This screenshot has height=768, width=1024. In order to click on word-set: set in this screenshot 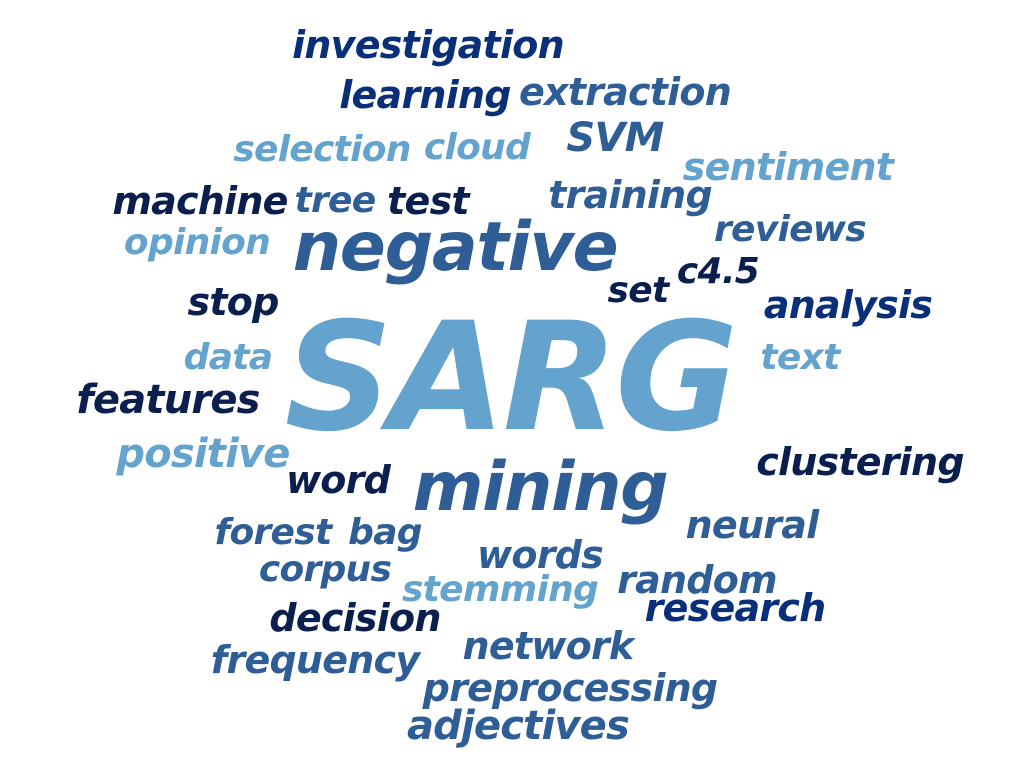, I will do `click(638, 290)`.